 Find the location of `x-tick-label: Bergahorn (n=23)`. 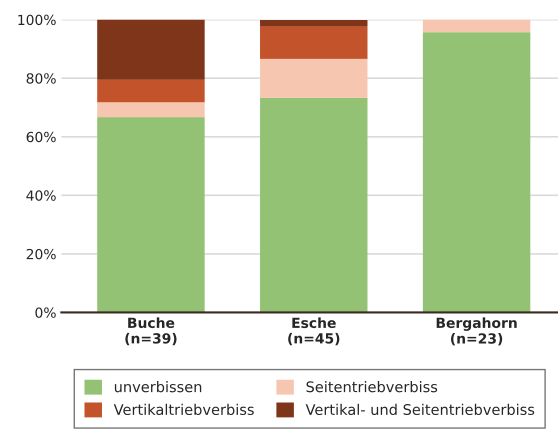

x-tick-label: Bergahorn (n=23) is located at coordinates (476, 331).